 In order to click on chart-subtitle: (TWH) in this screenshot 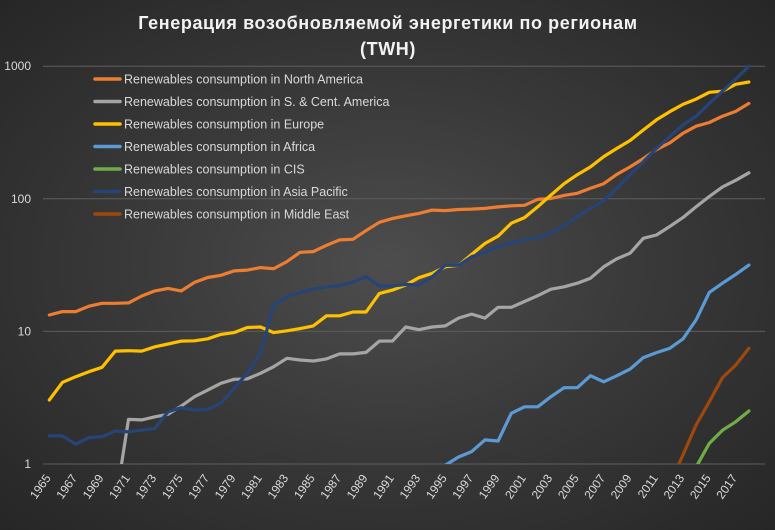, I will do `click(388, 49)`.